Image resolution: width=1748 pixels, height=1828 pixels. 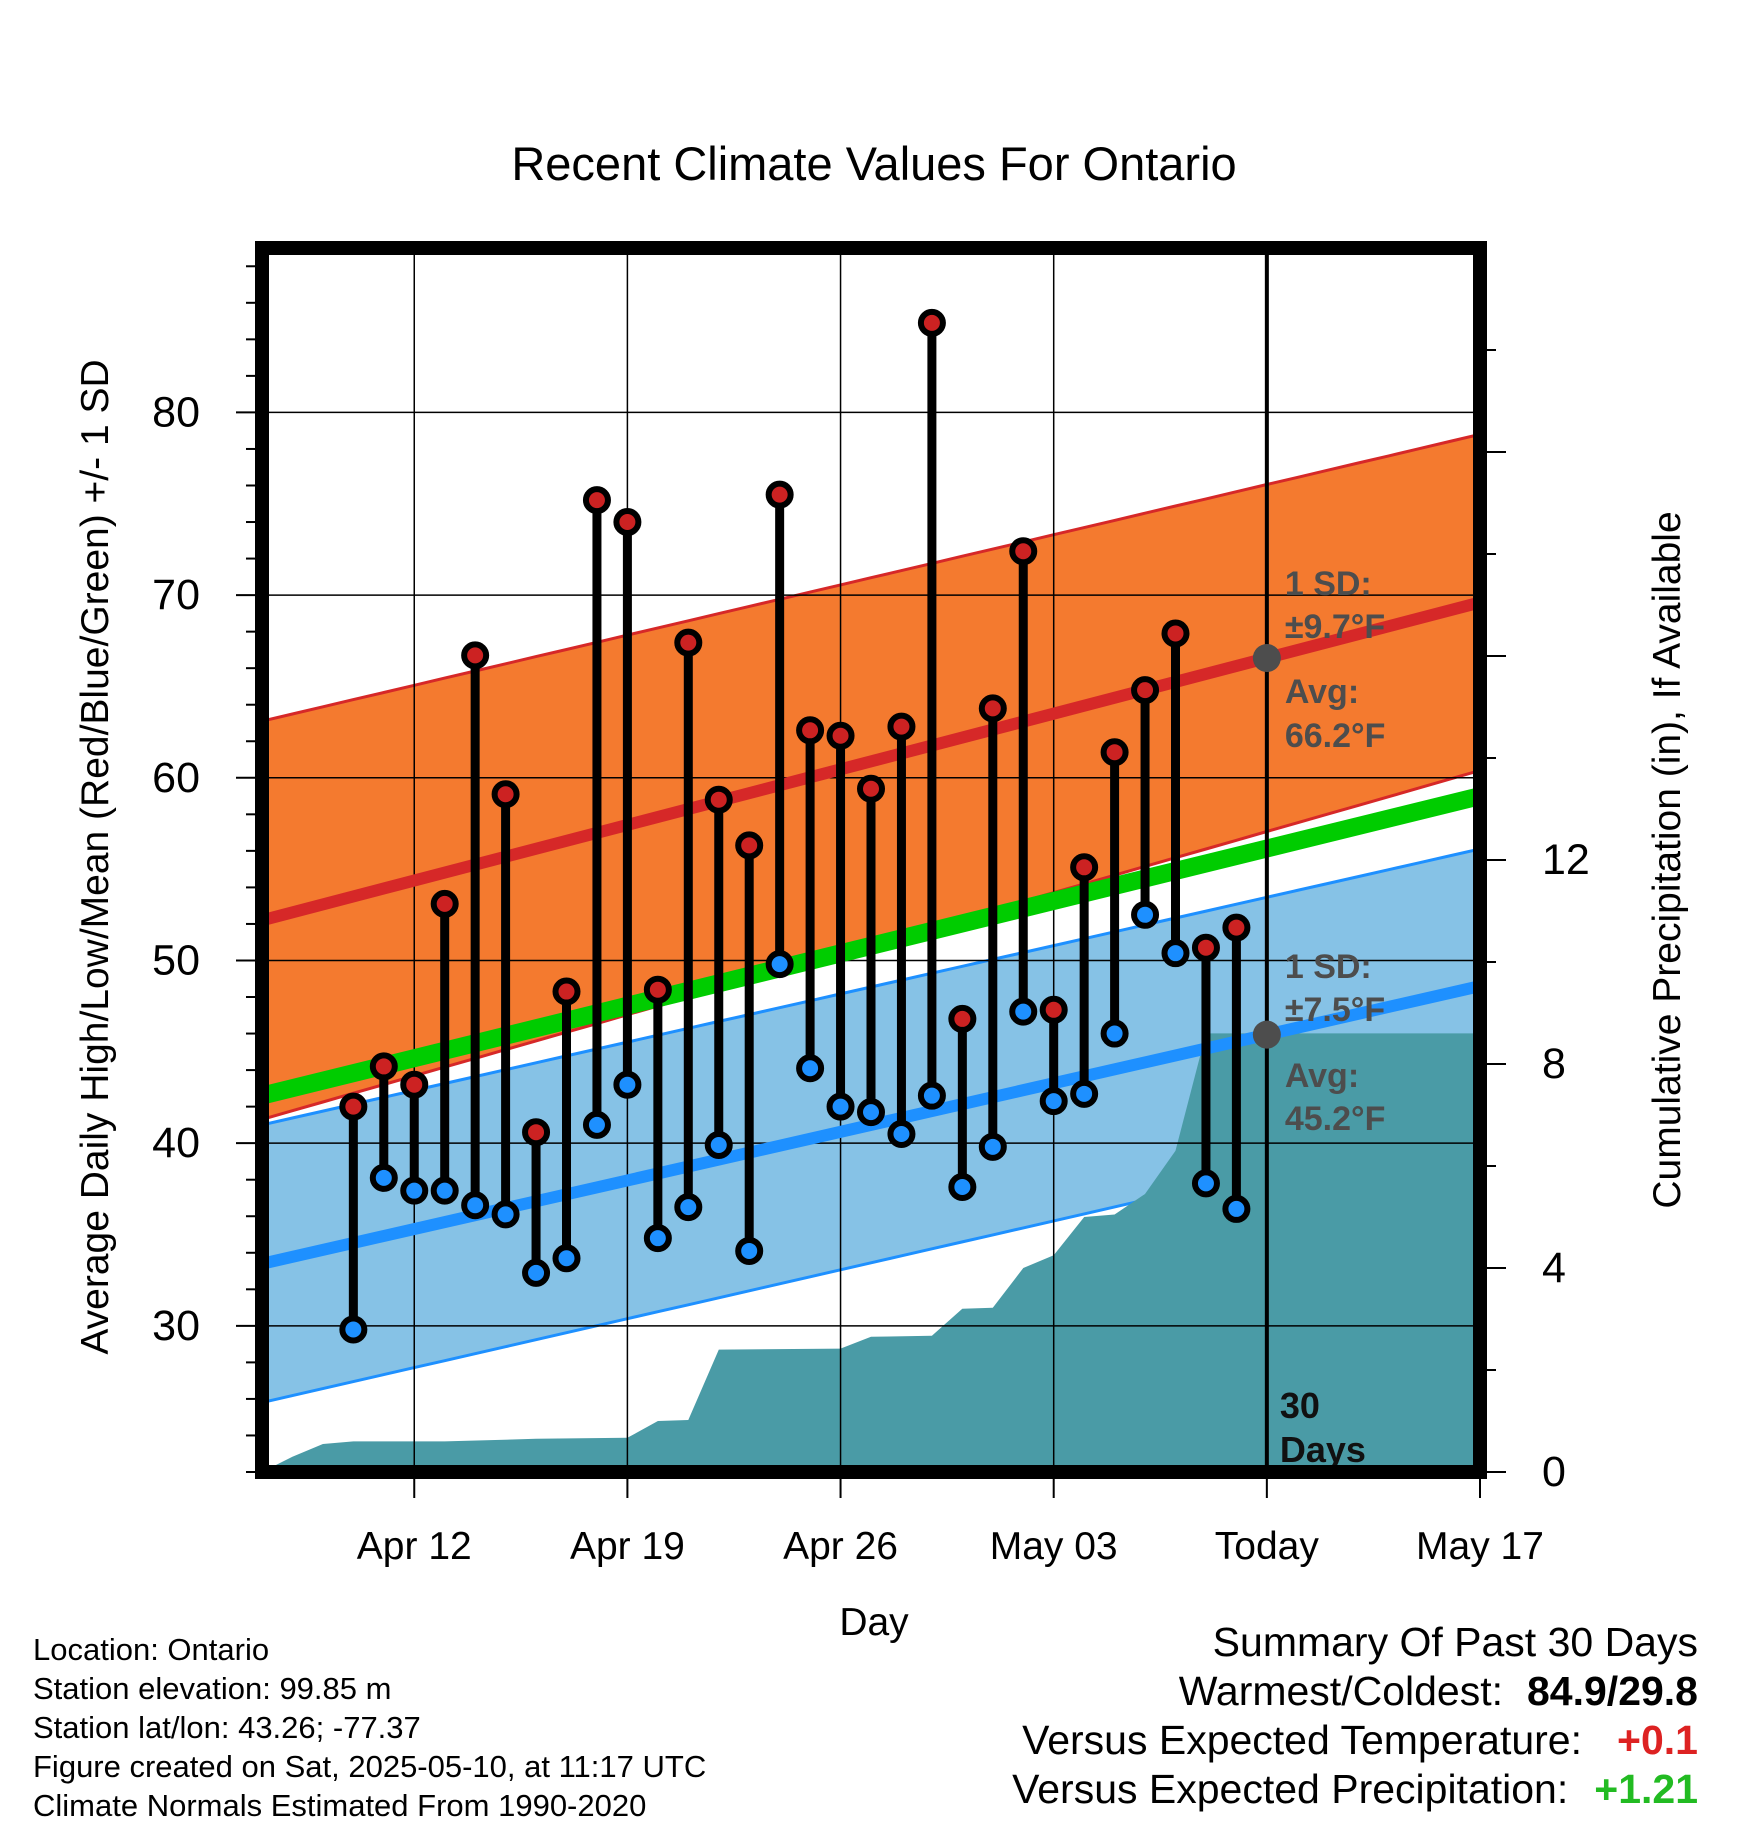 What do you see at coordinates (1335, 1119) in the screenshot?
I see `low-avg-value: 45.2°F` at bounding box center [1335, 1119].